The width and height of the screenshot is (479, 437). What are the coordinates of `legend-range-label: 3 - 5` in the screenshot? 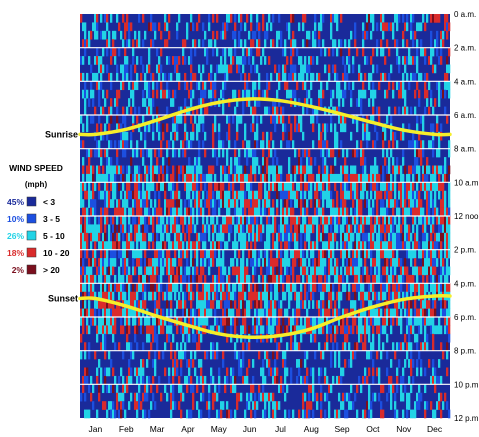 It's located at (51, 219).